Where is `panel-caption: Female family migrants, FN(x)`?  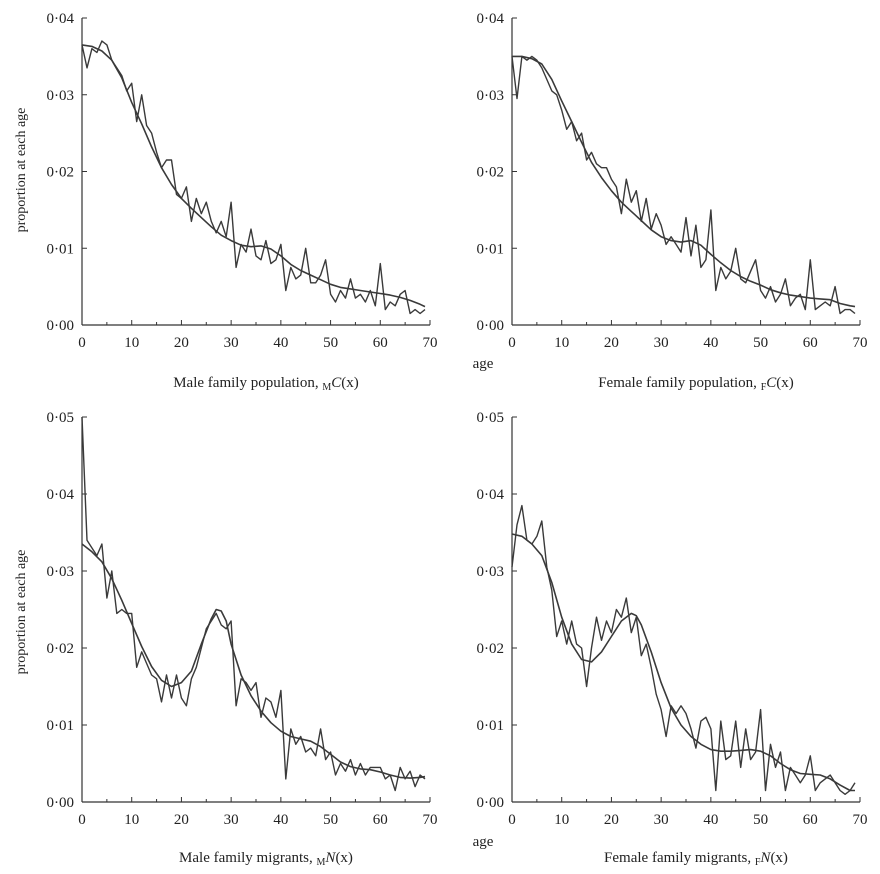 panel-caption: Female family migrants, FN(x) is located at coordinates (696, 859).